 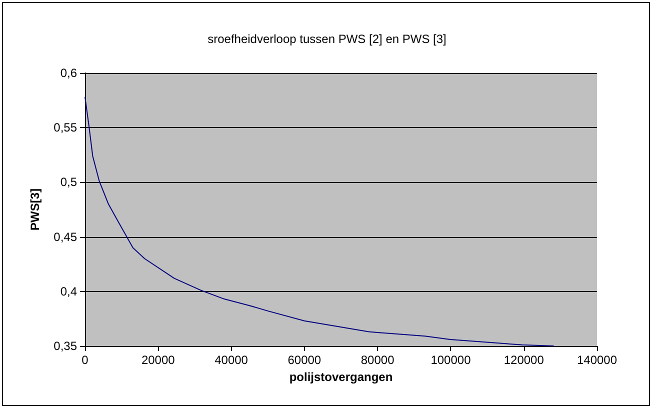 What do you see at coordinates (327, 39) in the screenshot?
I see `chart-title: sroefheidverloop tussen PWS [2] en PWS [3]` at bounding box center [327, 39].